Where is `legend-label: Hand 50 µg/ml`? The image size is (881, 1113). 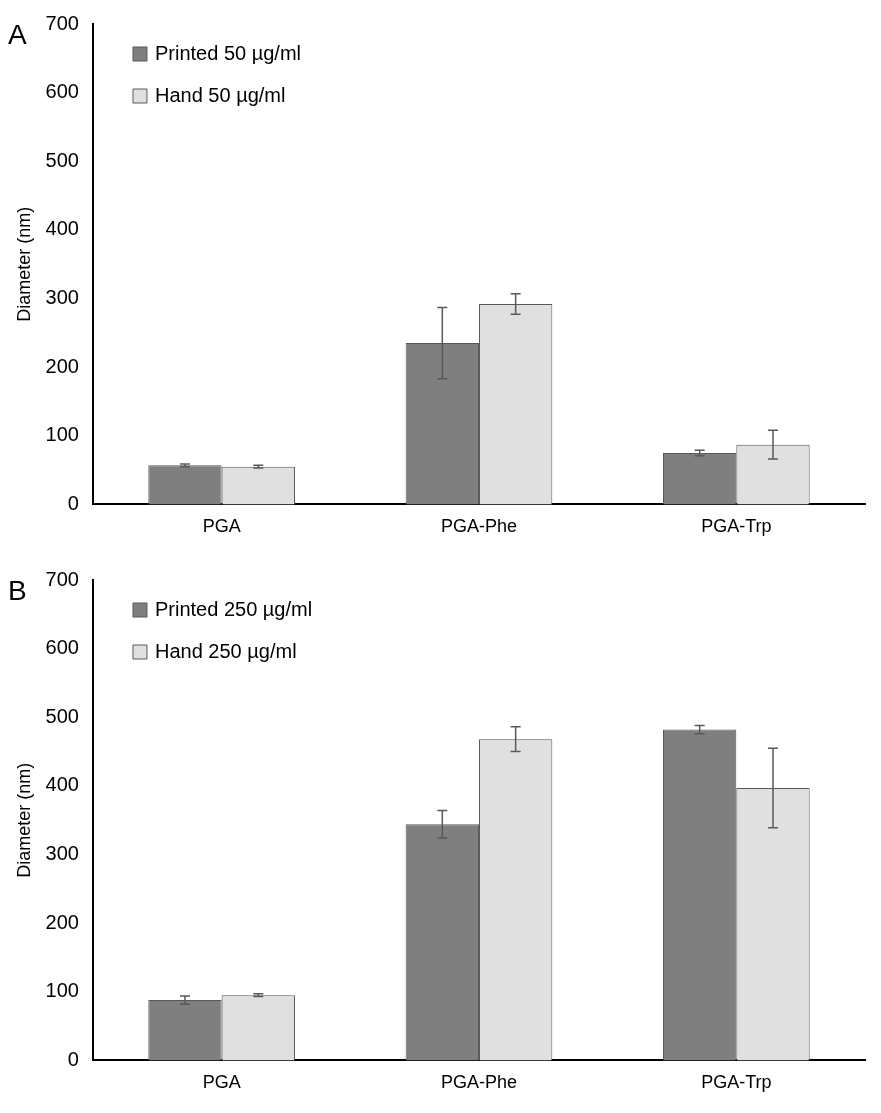 legend-label: Hand 50 µg/ml is located at coordinates (220, 94).